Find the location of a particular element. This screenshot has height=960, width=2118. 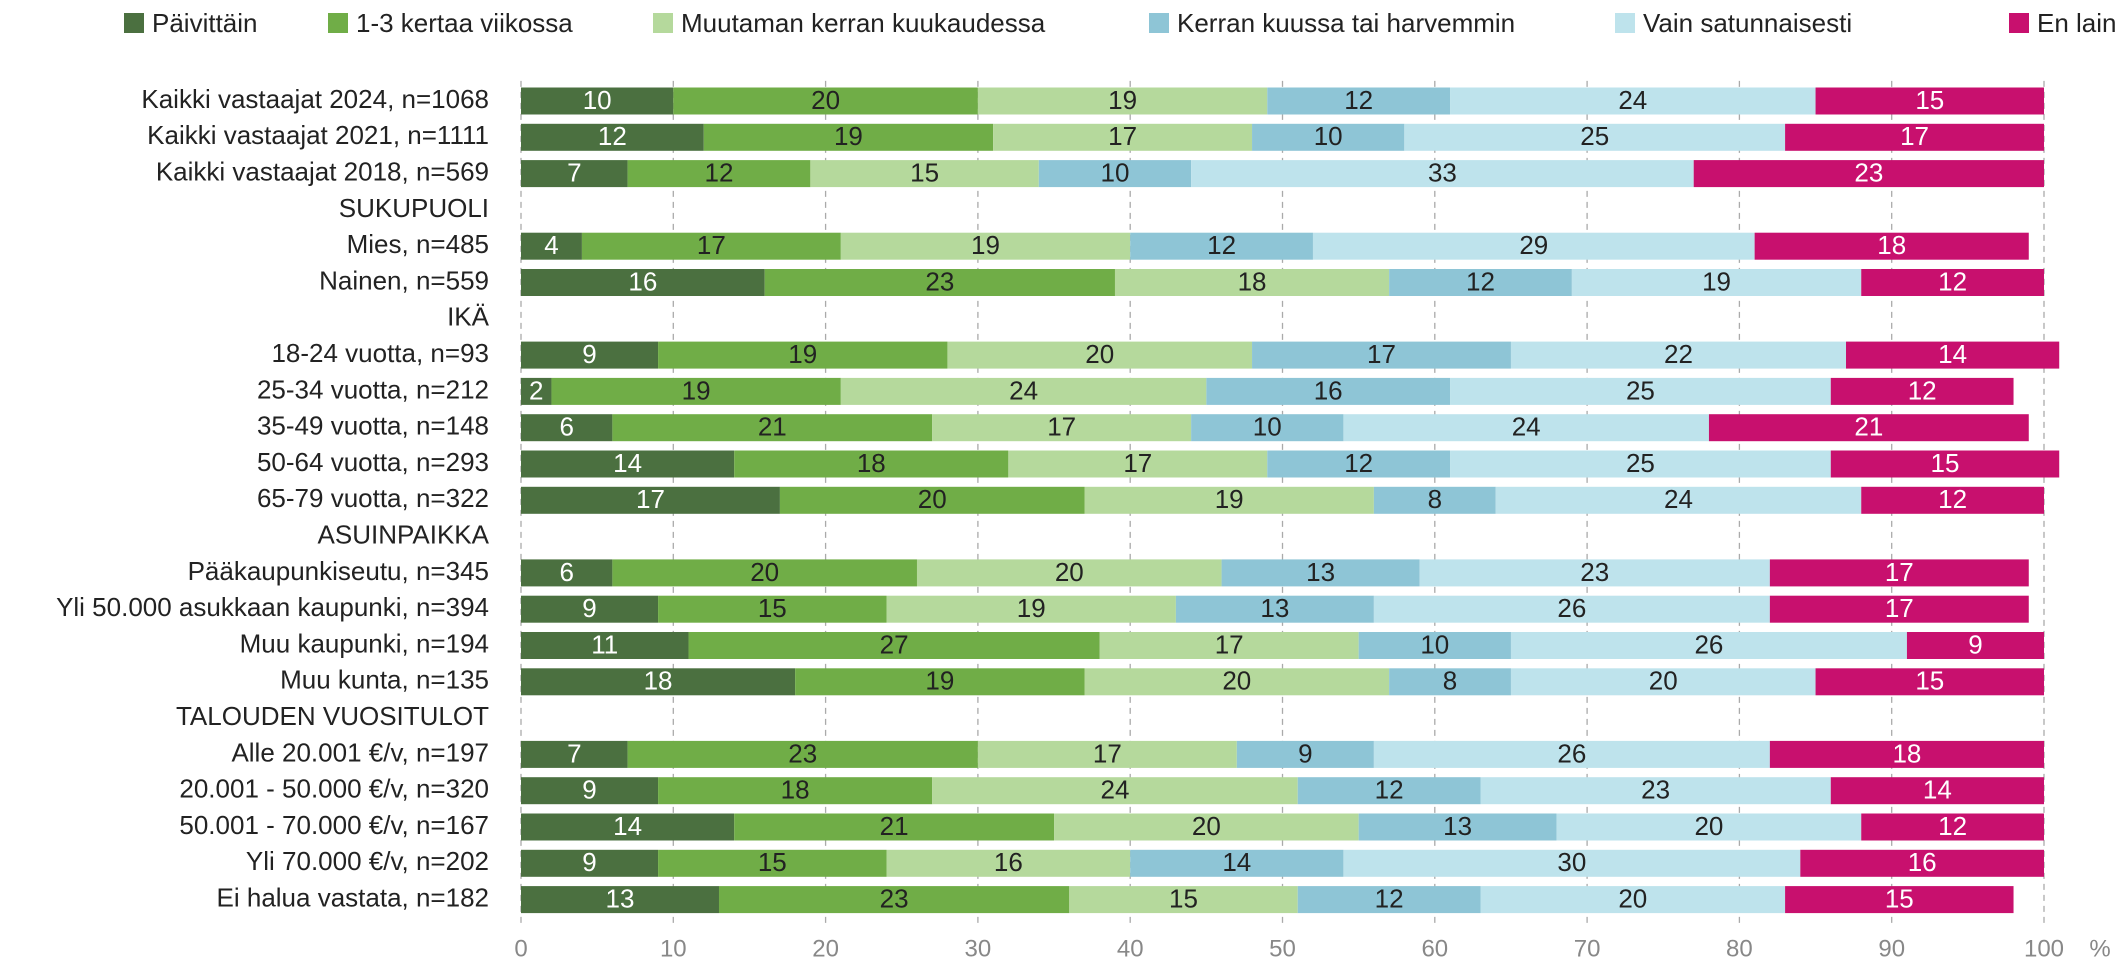

data-label: 22 is located at coordinates (1678, 354).